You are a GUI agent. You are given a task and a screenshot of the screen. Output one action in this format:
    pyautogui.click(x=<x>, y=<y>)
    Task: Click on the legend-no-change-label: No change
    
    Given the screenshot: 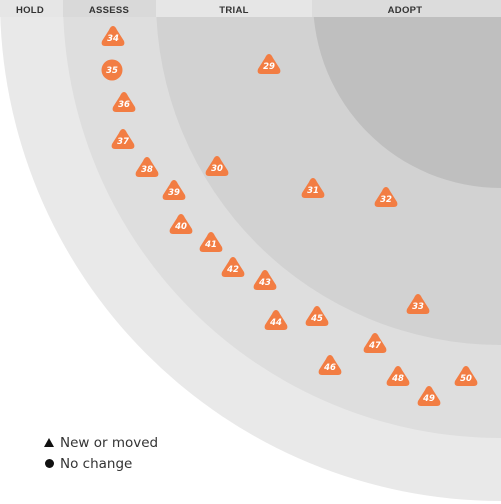 What is the action you would take?
    pyautogui.click(x=96, y=463)
    